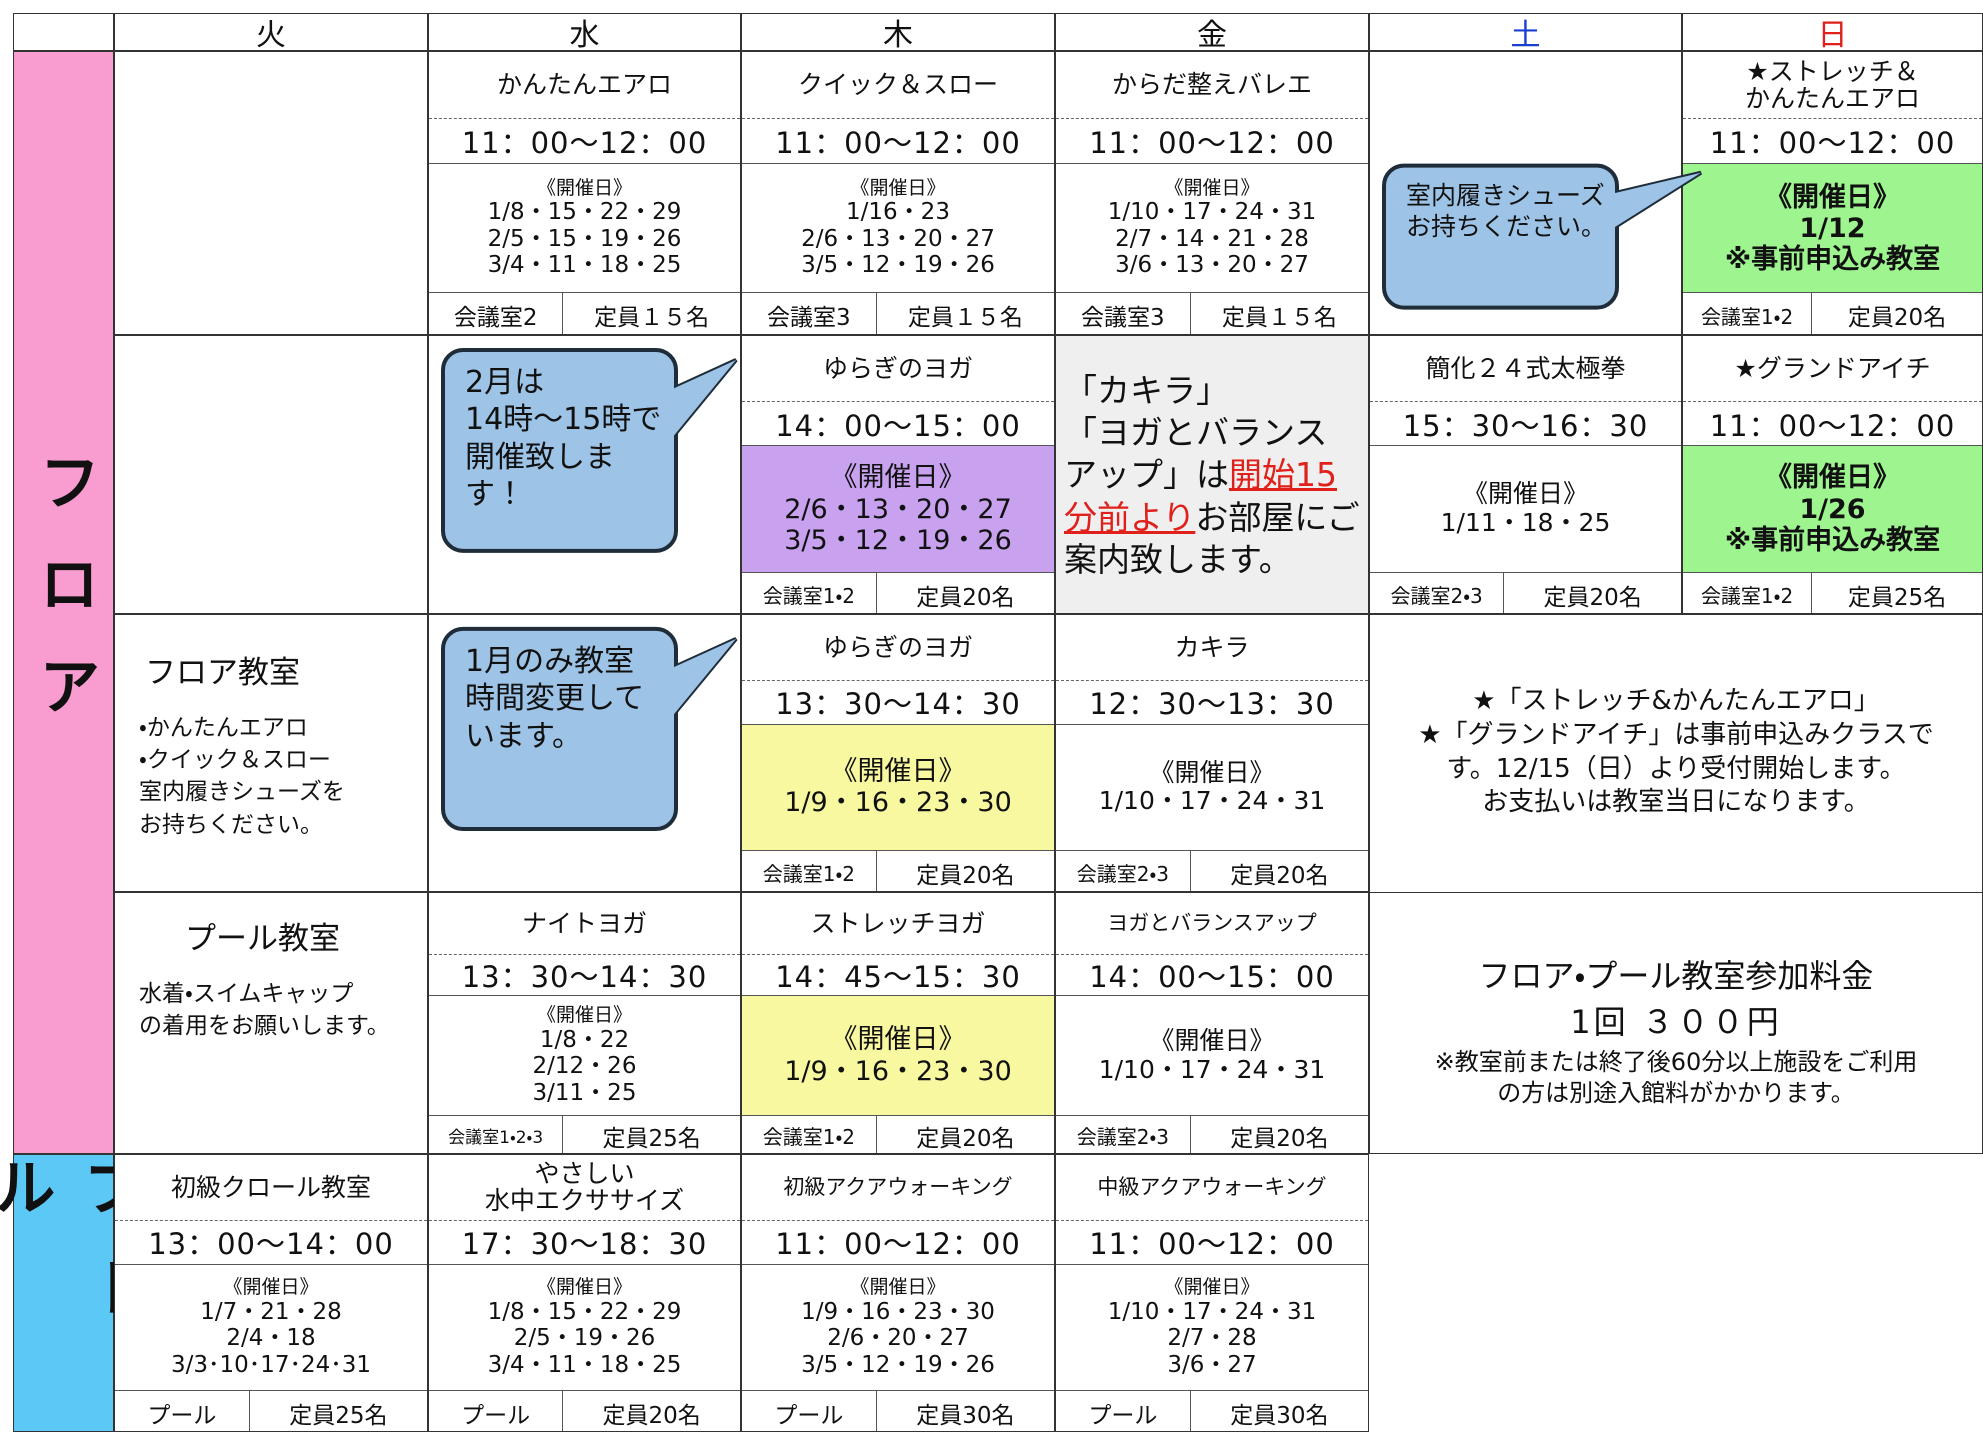 The image size is (1983, 1432). I want to click on schedule-cell: プール教室 水着・スイムキャップ の着用をお願いします。, so click(271, 1023).